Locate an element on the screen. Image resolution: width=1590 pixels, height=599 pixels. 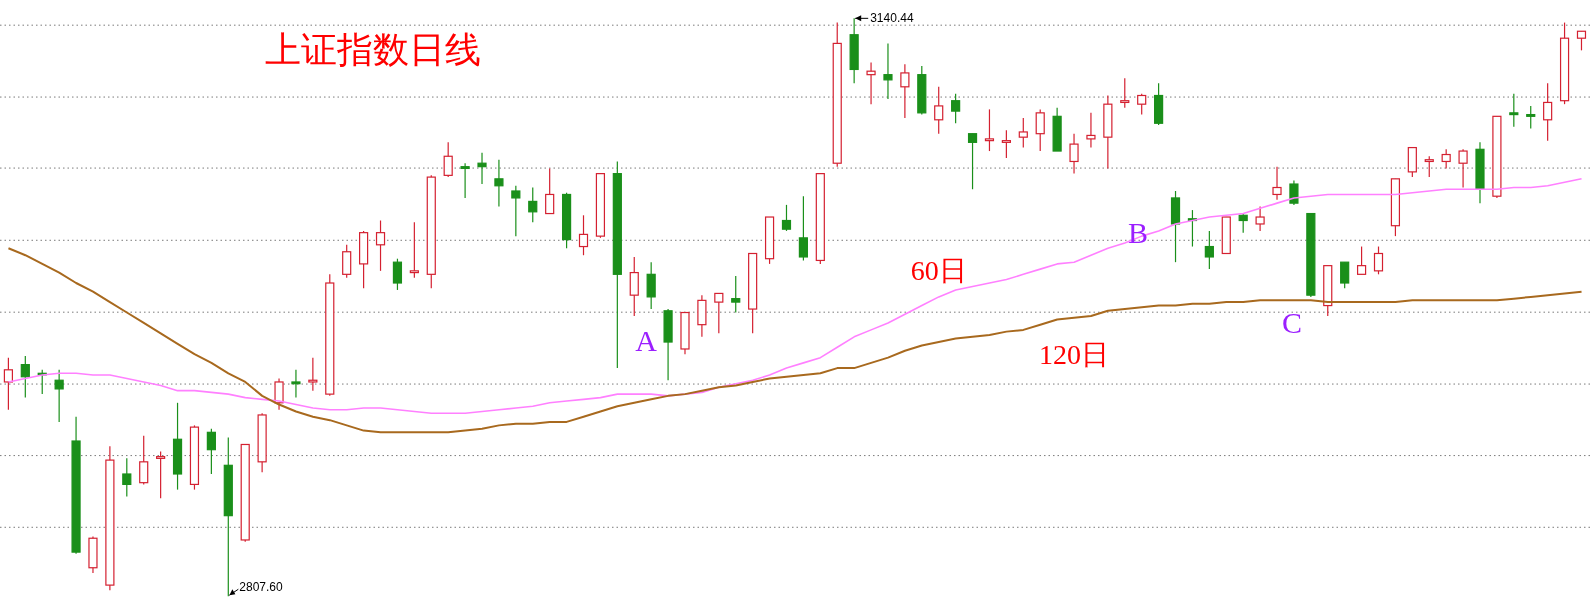
annotation: A is located at coordinates (646, 340).